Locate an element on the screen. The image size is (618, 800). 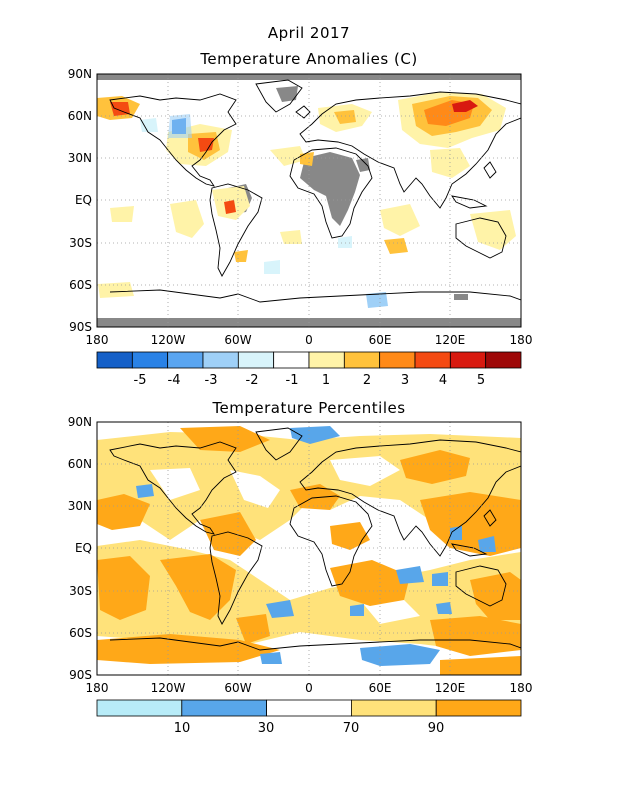
percentile-colorbar-label: 10 is located at coordinates (182, 728).